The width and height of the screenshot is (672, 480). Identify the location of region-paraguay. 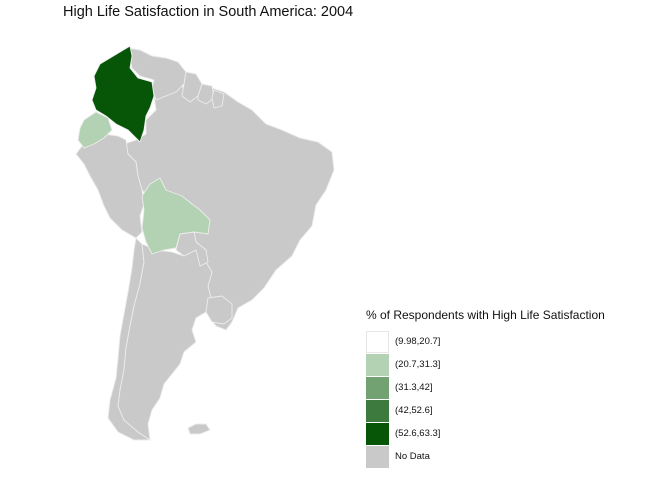
(192, 249).